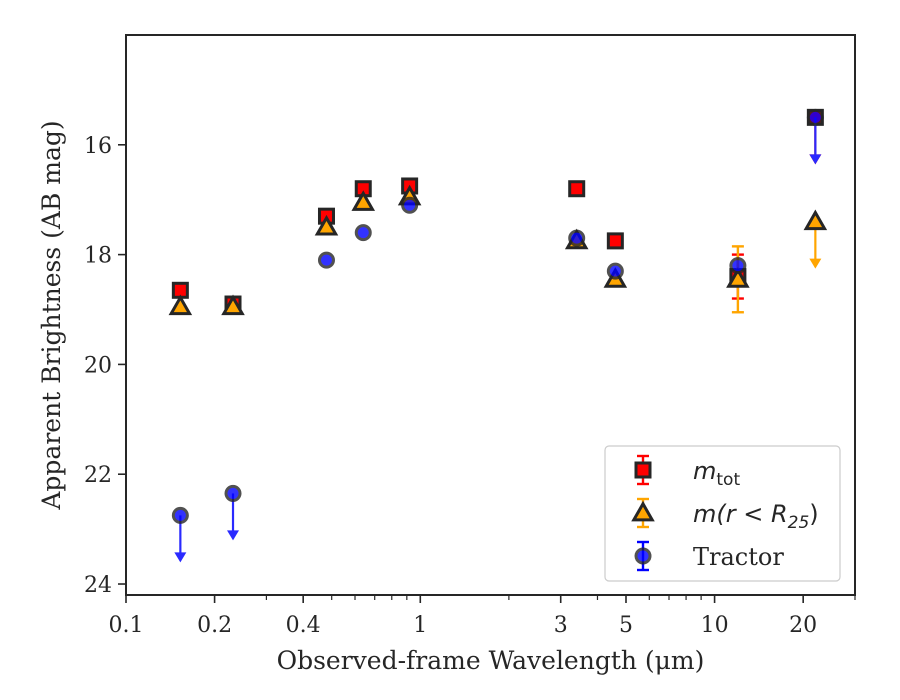 The image size is (900, 700). I want to click on legend-label: m(r < R25), so click(756, 516).